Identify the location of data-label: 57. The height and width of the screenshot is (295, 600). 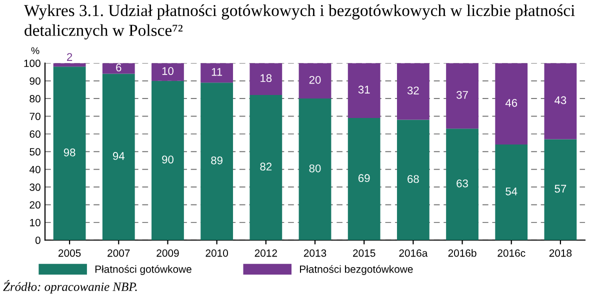
(560, 188).